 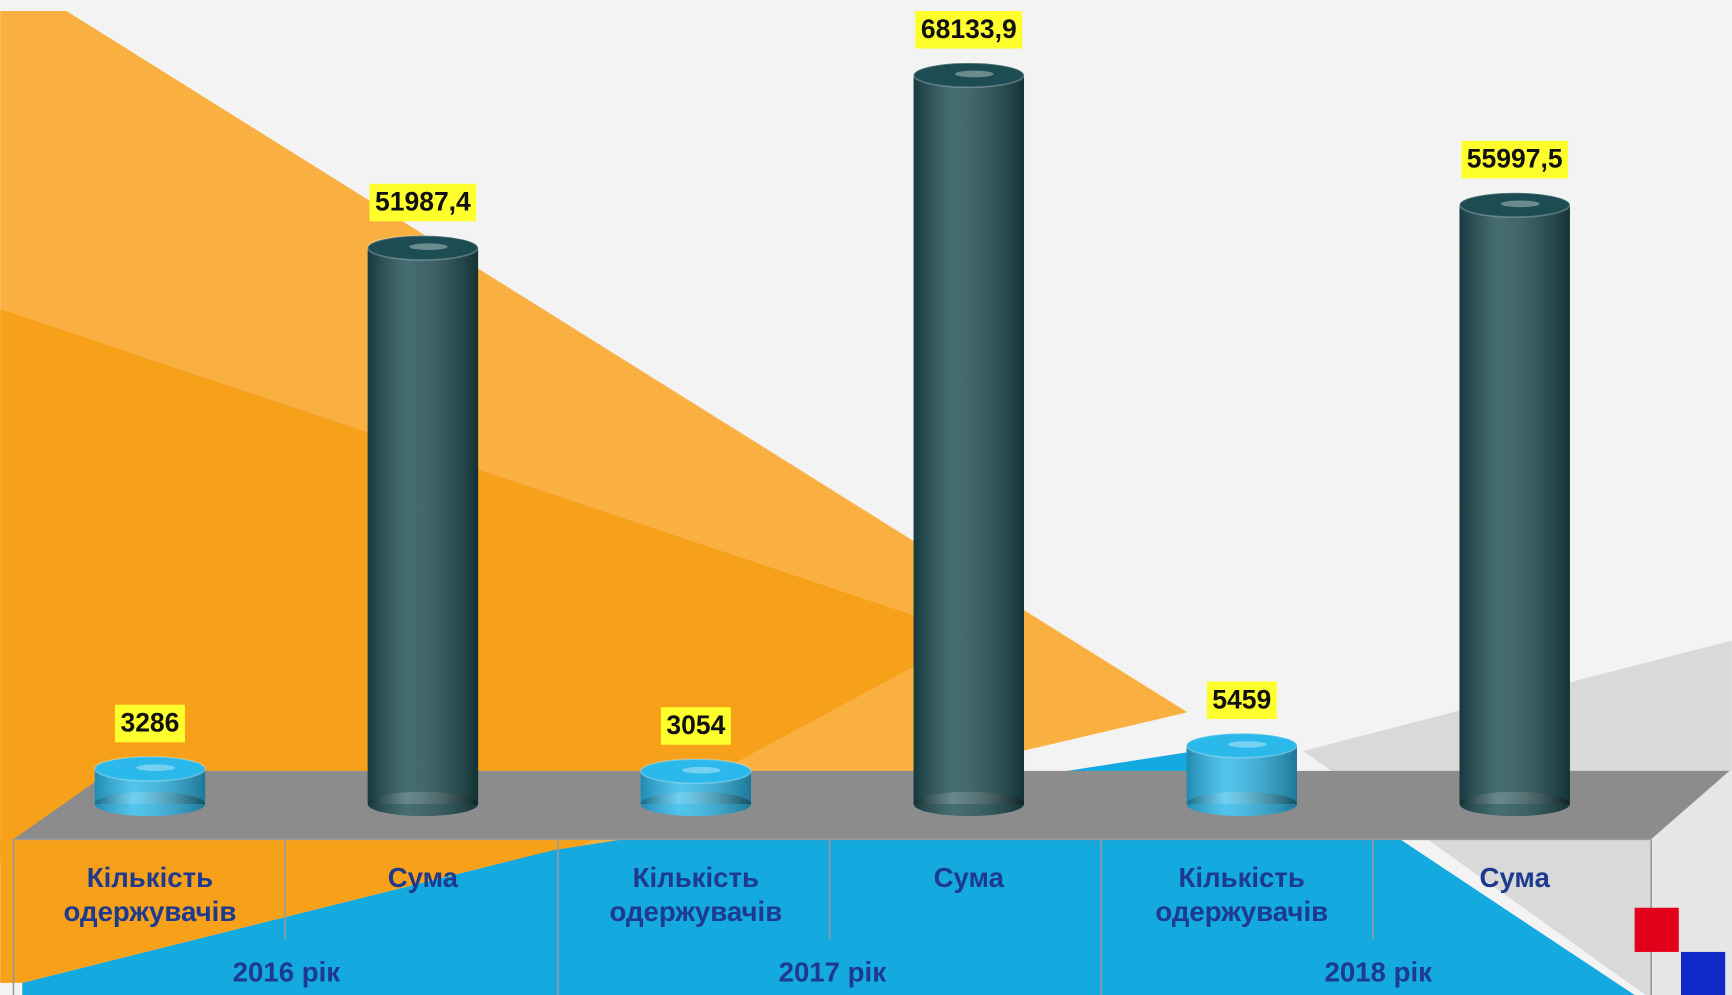 I want to click on value-label: 51987,4, so click(x=423, y=202).